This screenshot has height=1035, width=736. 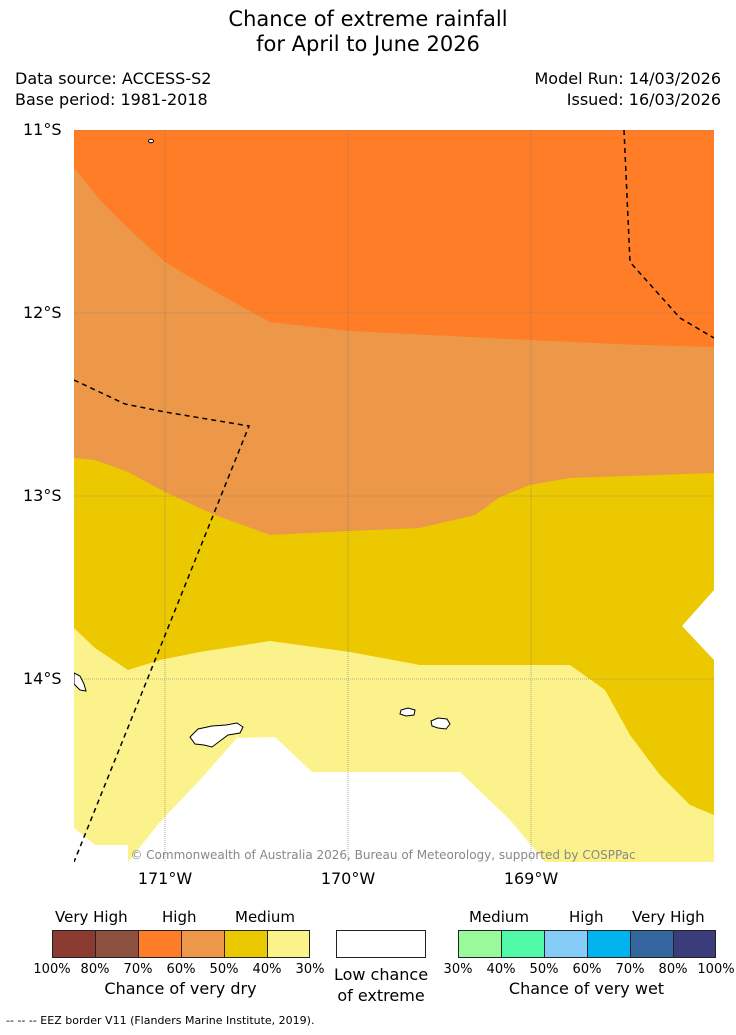 What do you see at coordinates (544, 969) in the screenshot?
I see `wet-legend-tick: 50%` at bounding box center [544, 969].